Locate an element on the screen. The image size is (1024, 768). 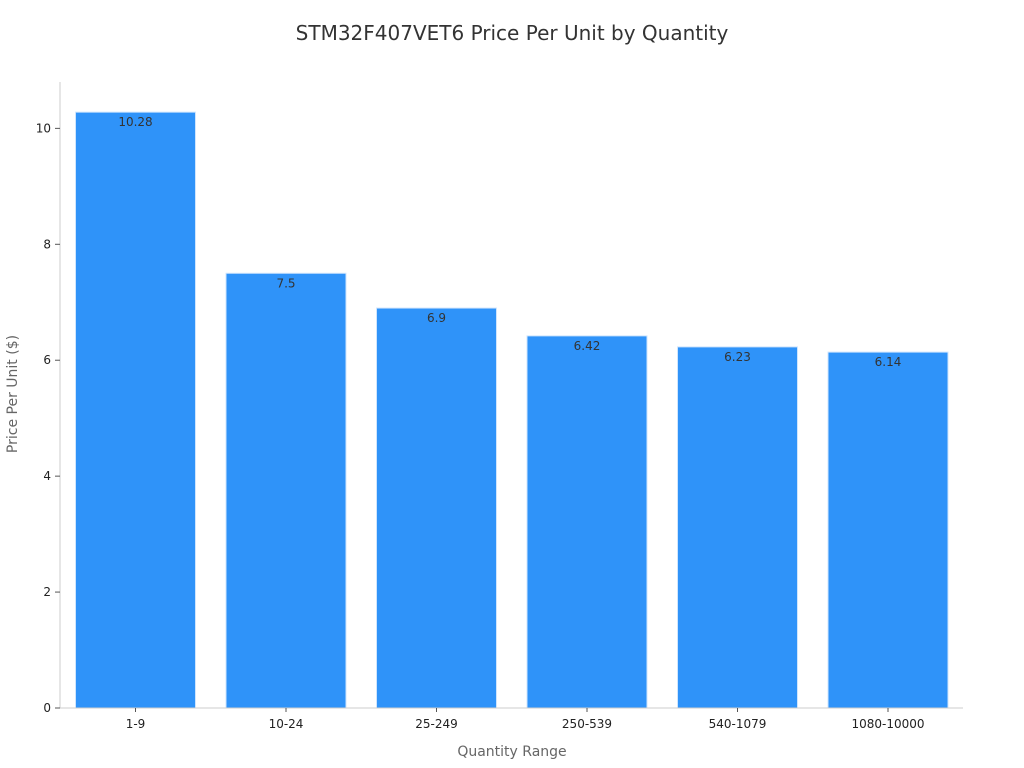
y-tick-label: 2 is located at coordinates (47, 592).